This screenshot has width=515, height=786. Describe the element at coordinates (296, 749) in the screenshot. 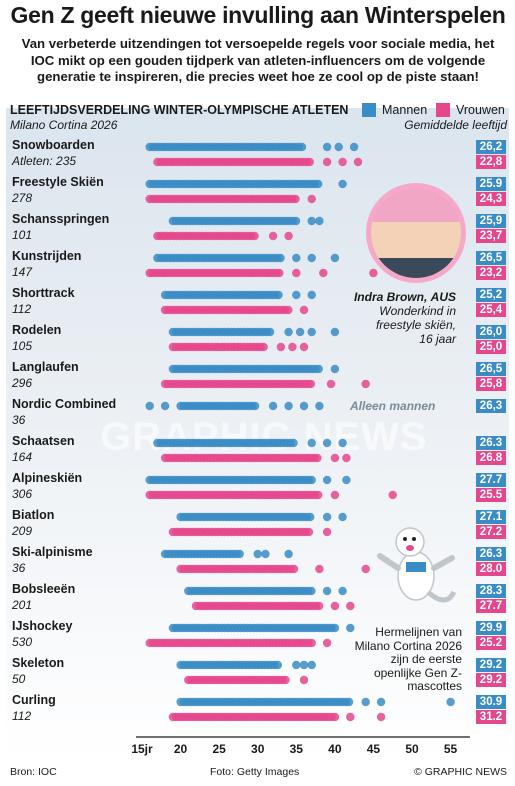

I see `x-tick-label: 35` at that location.